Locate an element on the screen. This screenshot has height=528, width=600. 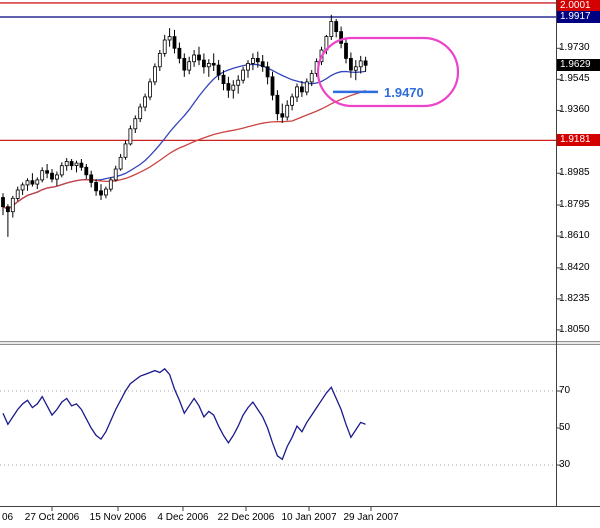
price-axis-label: 1.9360 is located at coordinates (574, 109).